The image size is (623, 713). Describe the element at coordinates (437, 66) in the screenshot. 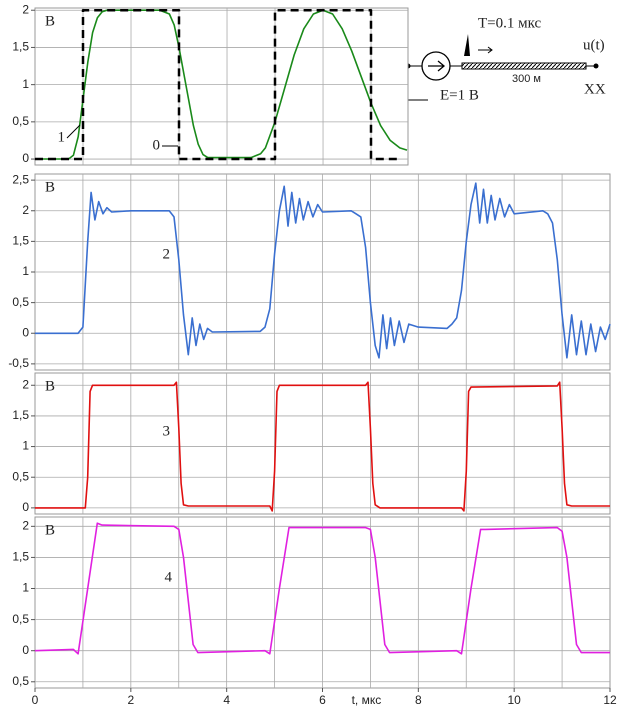

I see `source-arrow` at that location.